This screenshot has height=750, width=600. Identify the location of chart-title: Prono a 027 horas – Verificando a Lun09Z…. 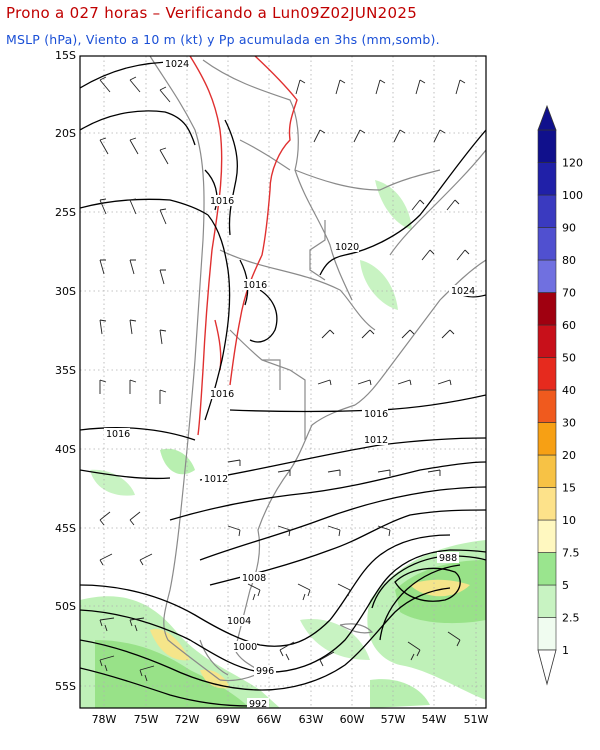
(212, 13).